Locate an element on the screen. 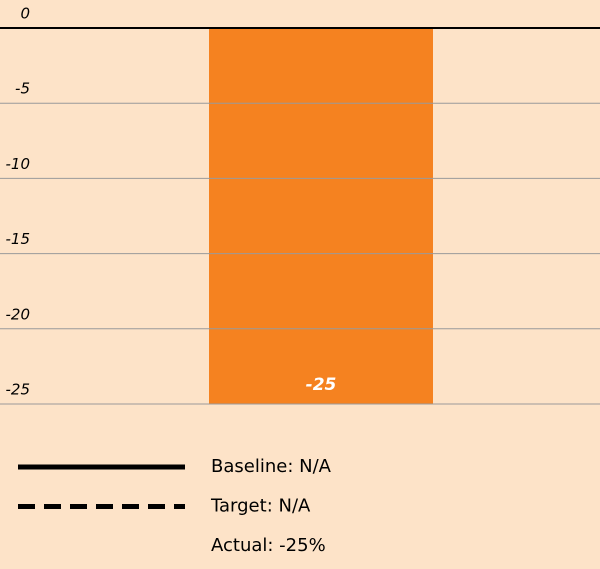 The height and width of the screenshot is (569, 600). y-tick-label: -25 is located at coordinates (18, 390).